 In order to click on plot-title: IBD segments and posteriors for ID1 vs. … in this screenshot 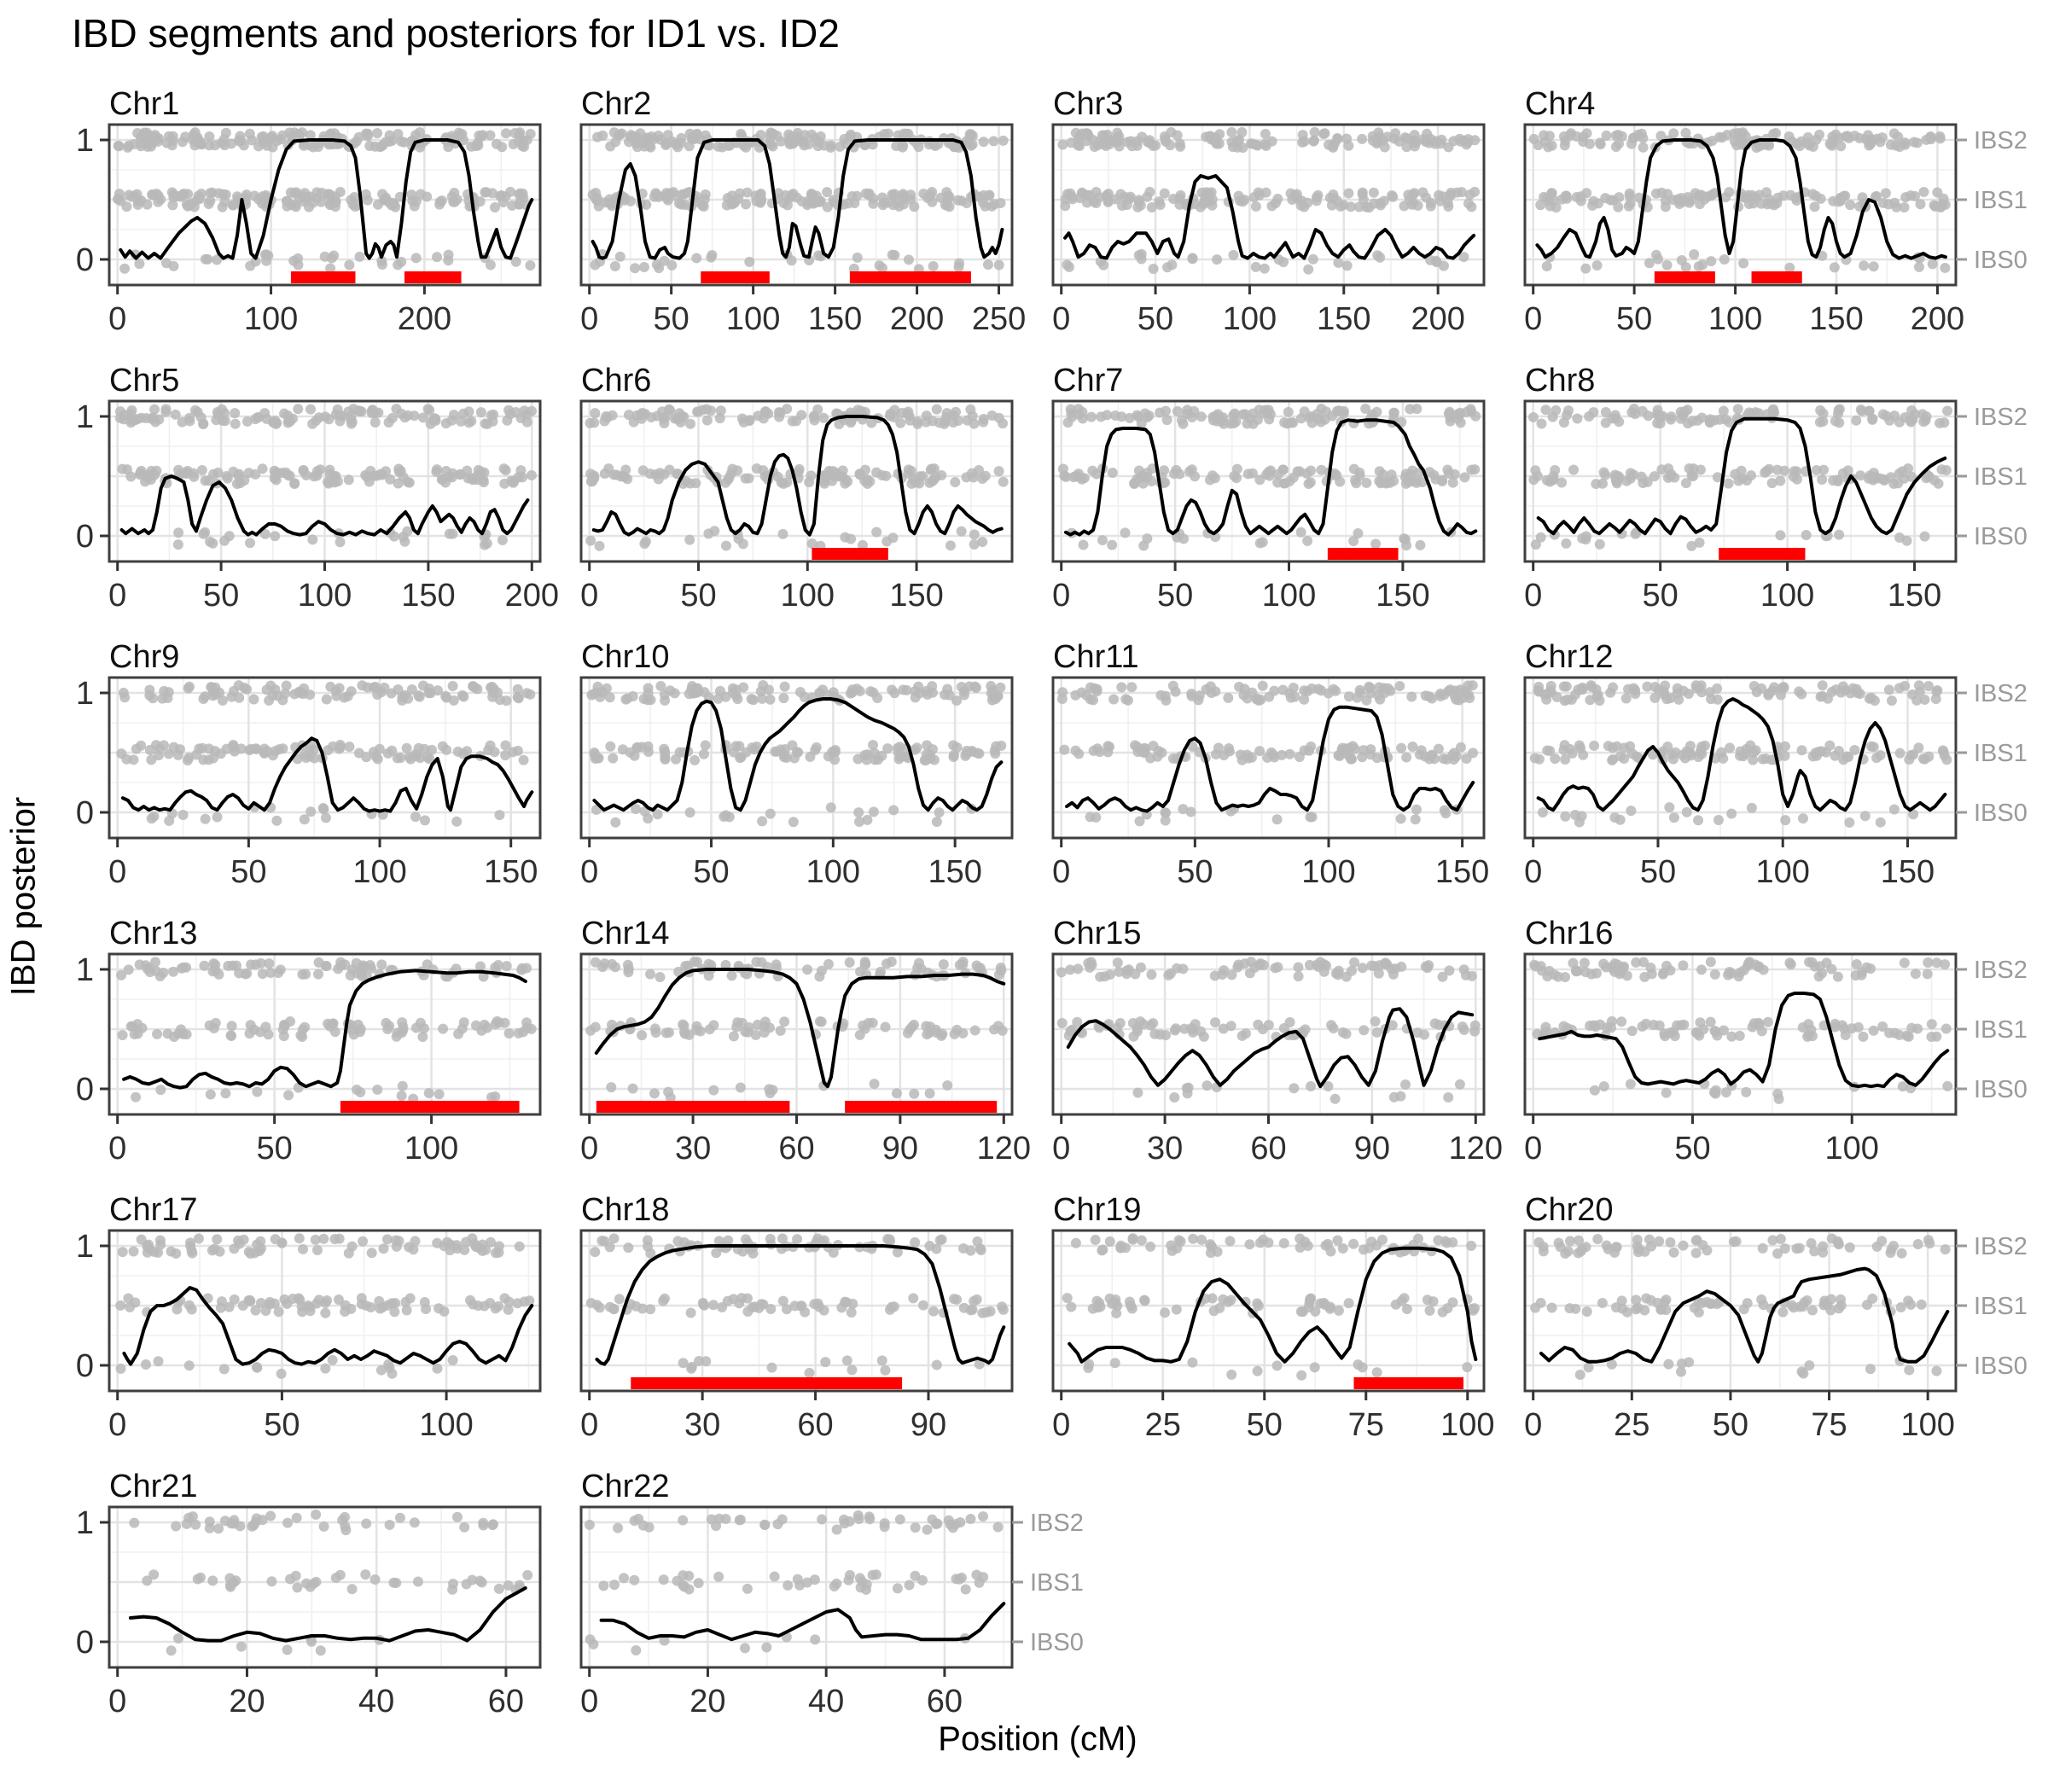, I will do `click(456, 33)`.